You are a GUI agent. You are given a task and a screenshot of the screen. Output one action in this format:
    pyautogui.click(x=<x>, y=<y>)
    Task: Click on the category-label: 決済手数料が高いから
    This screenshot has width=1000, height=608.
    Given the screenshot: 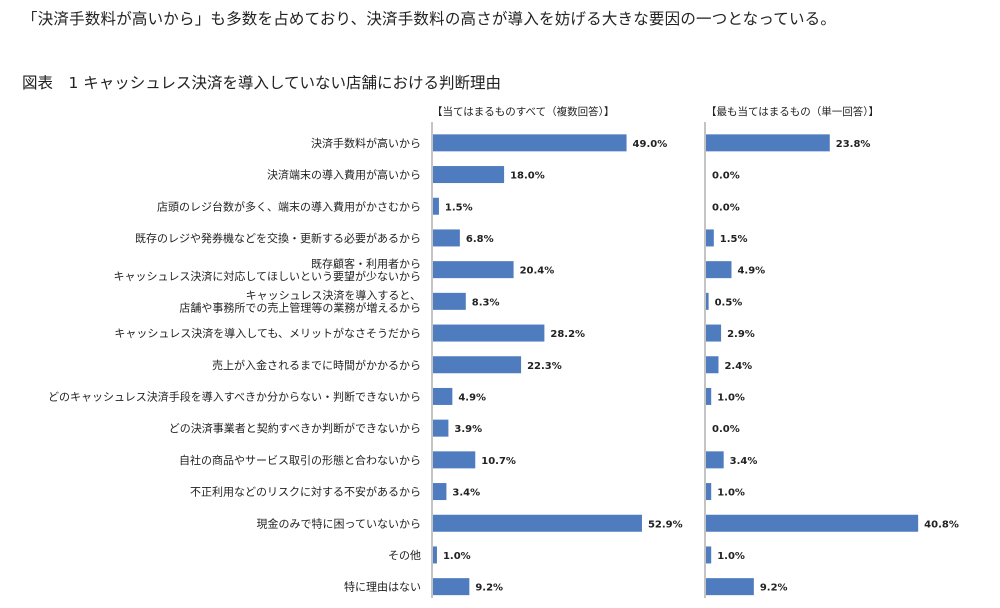 What is the action you would take?
    pyautogui.click(x=366, y=143)
    